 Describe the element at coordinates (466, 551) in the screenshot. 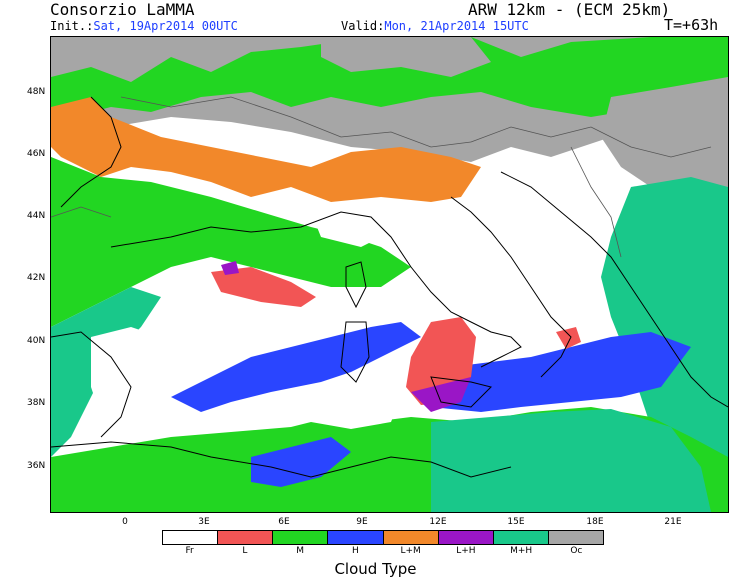

I see `legend-label-l-h: L+H` at that location.